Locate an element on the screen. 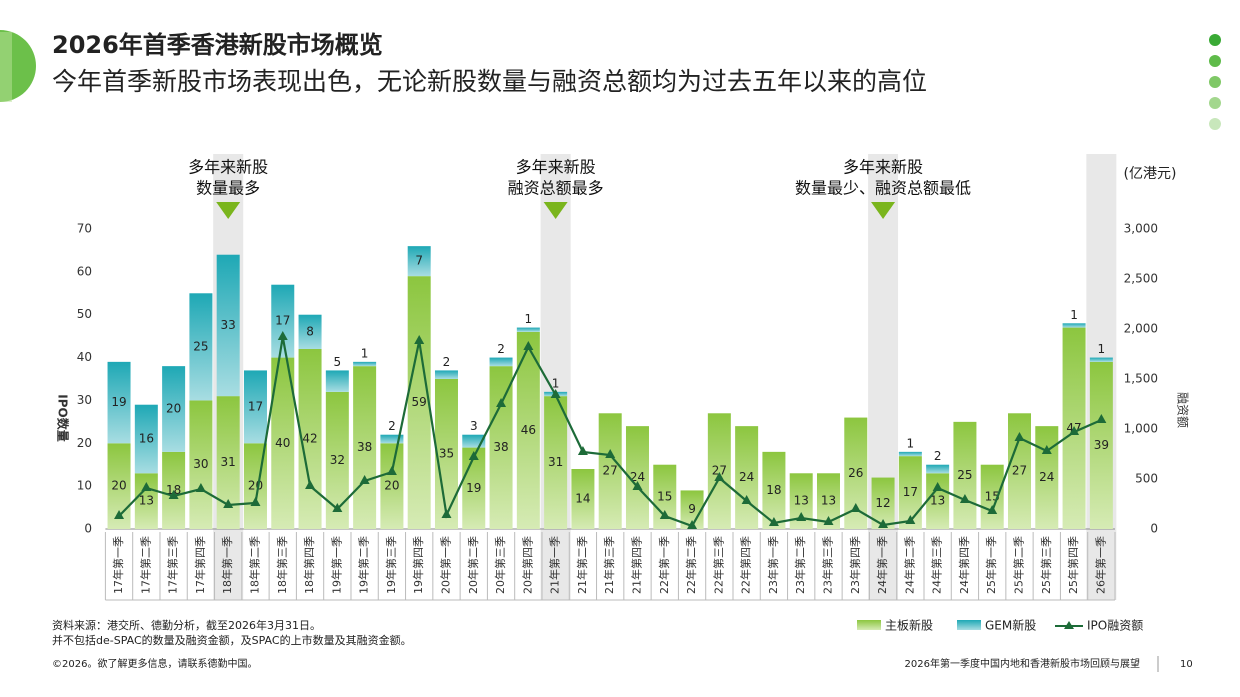  value-label: 9 is located at coordinates (692, 509).